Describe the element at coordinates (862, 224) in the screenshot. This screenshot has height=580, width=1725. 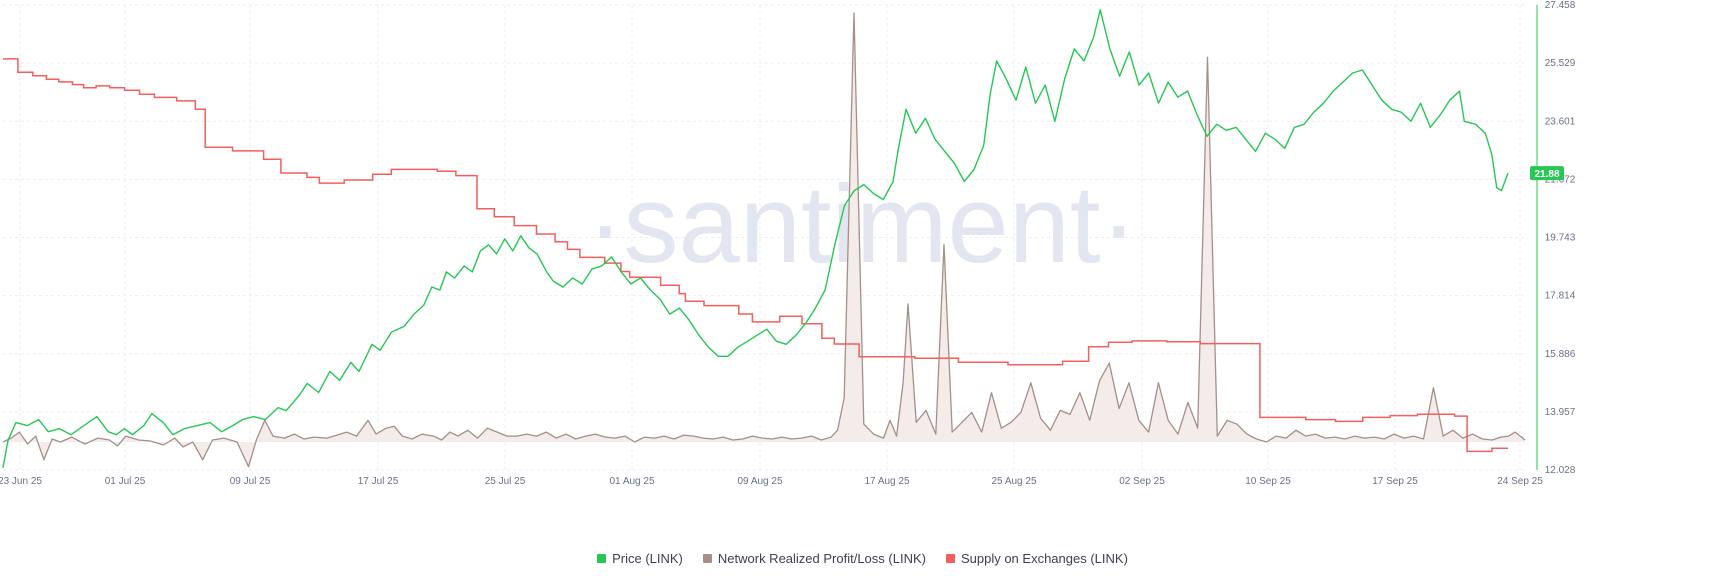
I see `watermark: ·santiment·` at that location.